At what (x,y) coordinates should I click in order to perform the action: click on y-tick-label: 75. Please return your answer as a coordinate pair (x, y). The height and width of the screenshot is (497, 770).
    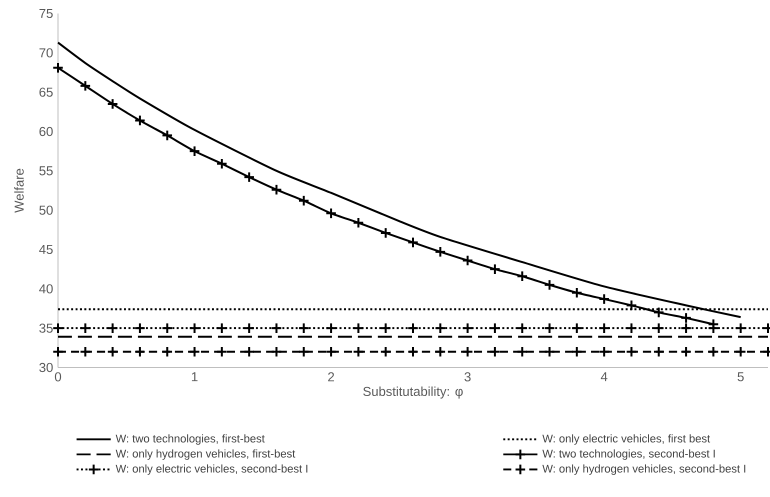
    Looking at the image, I should click on (46, 13).